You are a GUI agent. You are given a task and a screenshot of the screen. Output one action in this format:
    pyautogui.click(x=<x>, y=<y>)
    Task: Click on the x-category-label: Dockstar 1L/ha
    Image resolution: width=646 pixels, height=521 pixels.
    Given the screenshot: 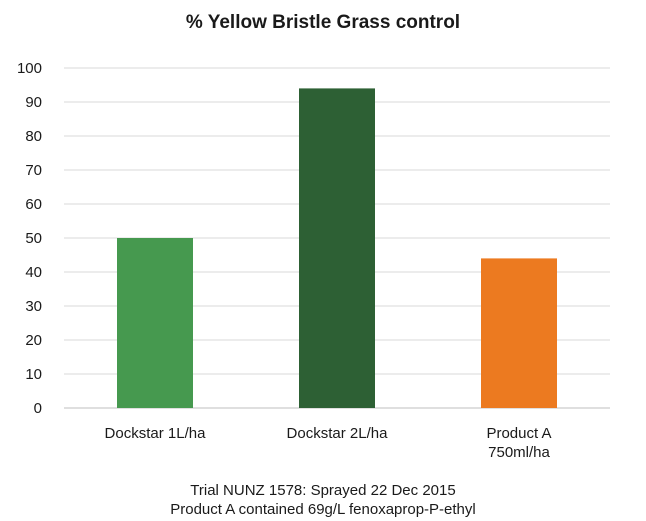 What is the action you would take?
    pyautogui.click(x=156, y=433)
    